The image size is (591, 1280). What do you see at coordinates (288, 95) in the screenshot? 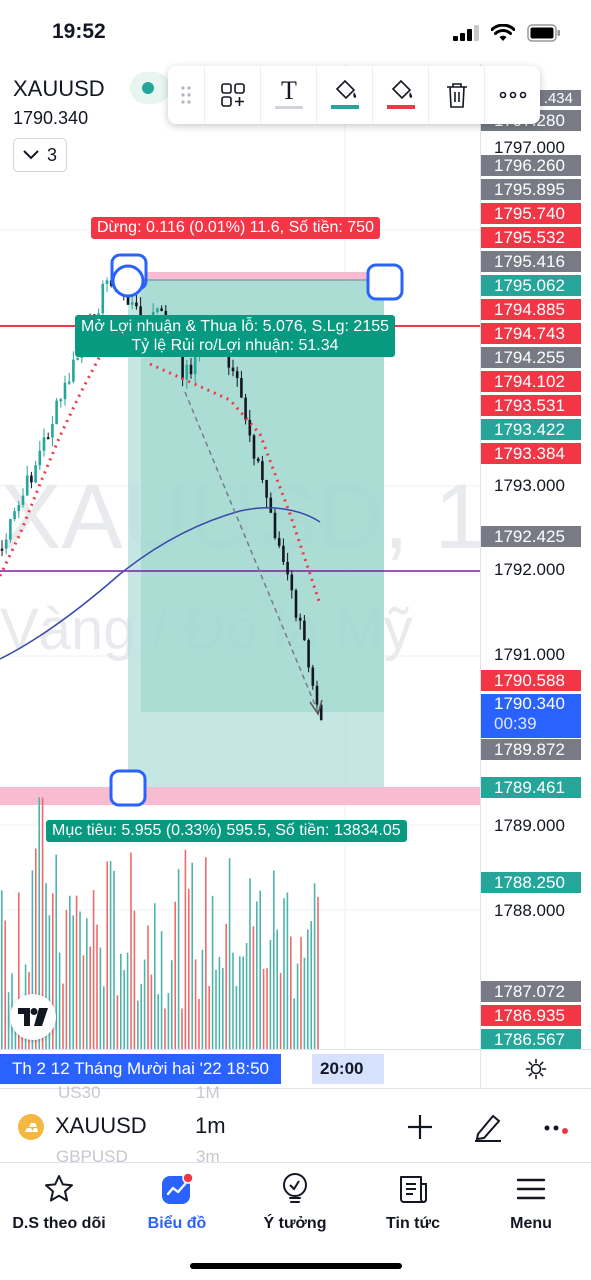
I see `text-button: T` at bounding box center [288, 95].